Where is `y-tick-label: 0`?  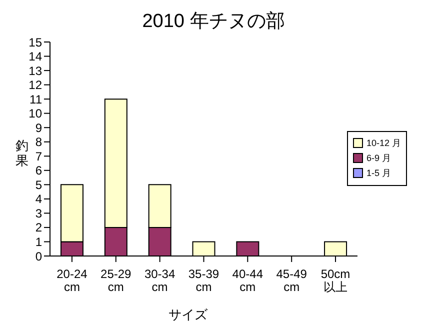 y-tick-label: 0 is located at coordinates (38, 256).